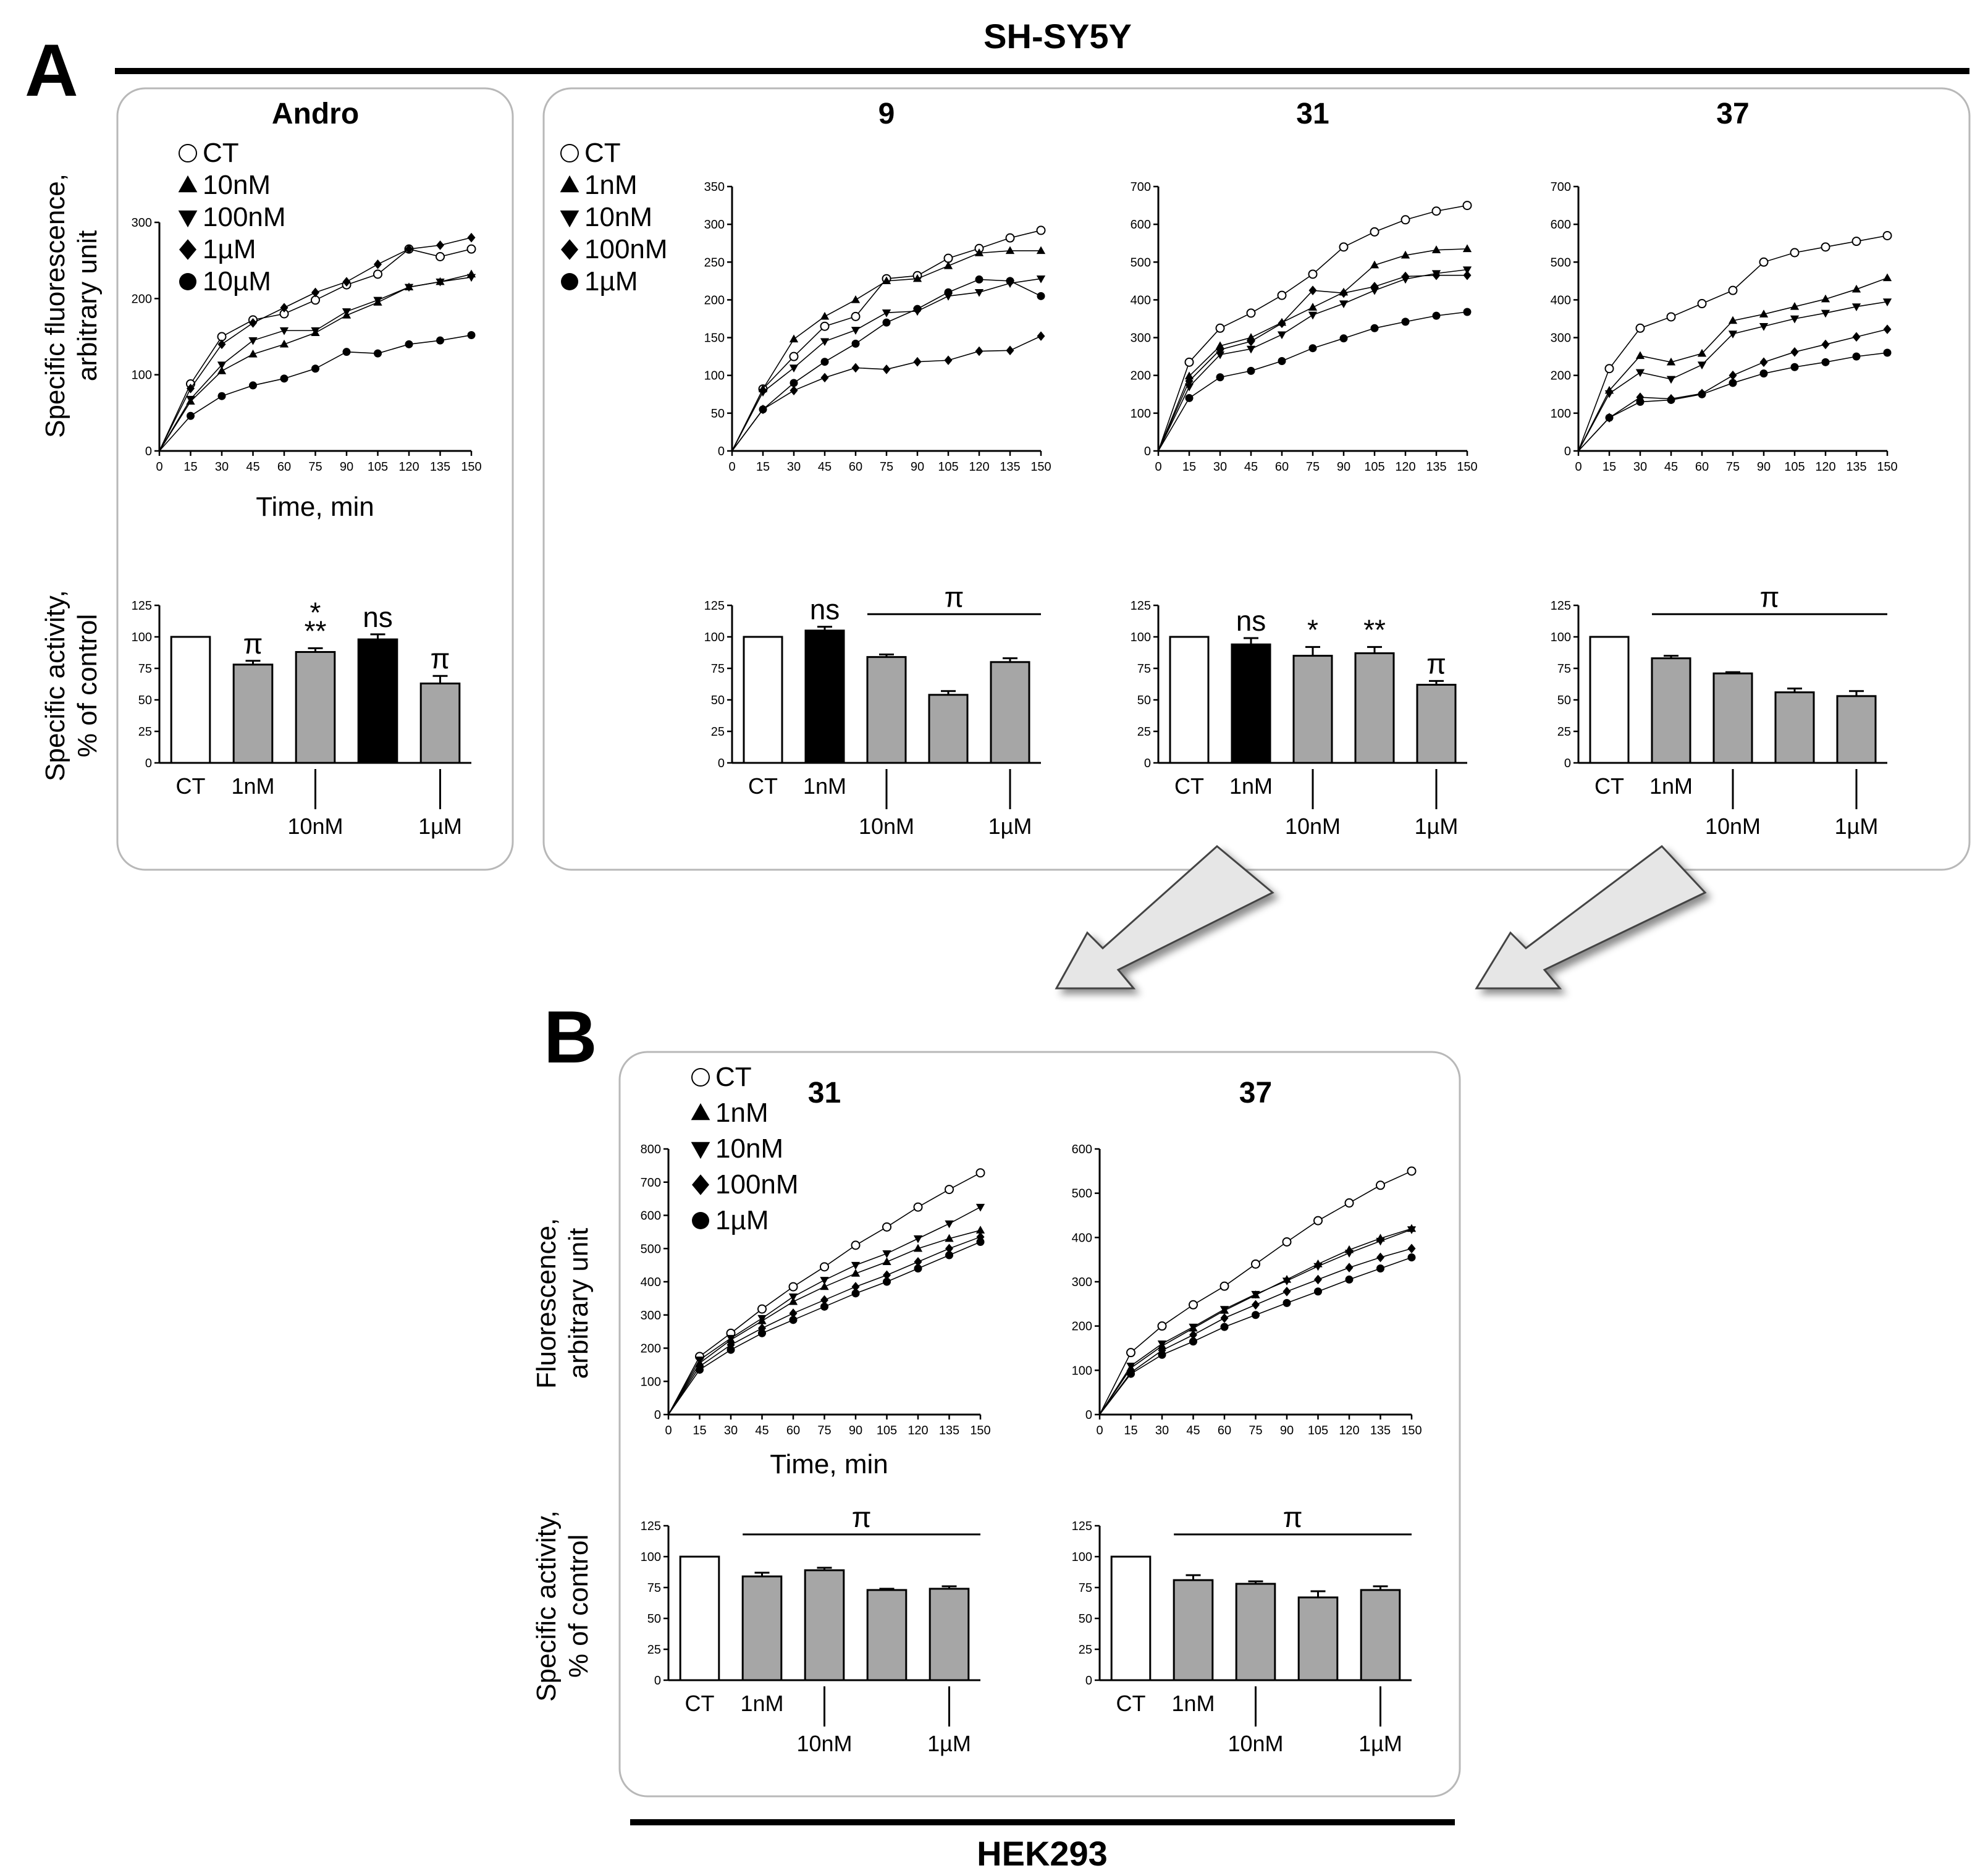  What do you see at coordinates (546, 1303) in the screenshot?
I see `ylabel-line-b-1: Fluorescence,` at bounding box center [546, 1303].